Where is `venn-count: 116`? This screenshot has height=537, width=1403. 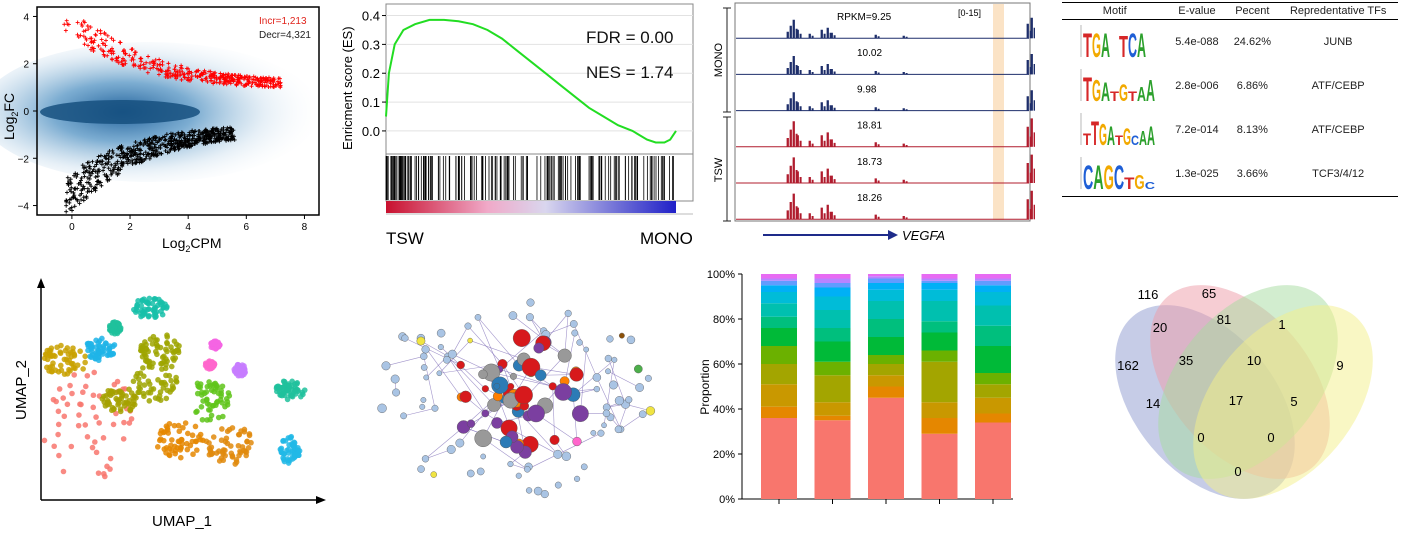
venn-count: 116 is located at coordinates (1148, 294).